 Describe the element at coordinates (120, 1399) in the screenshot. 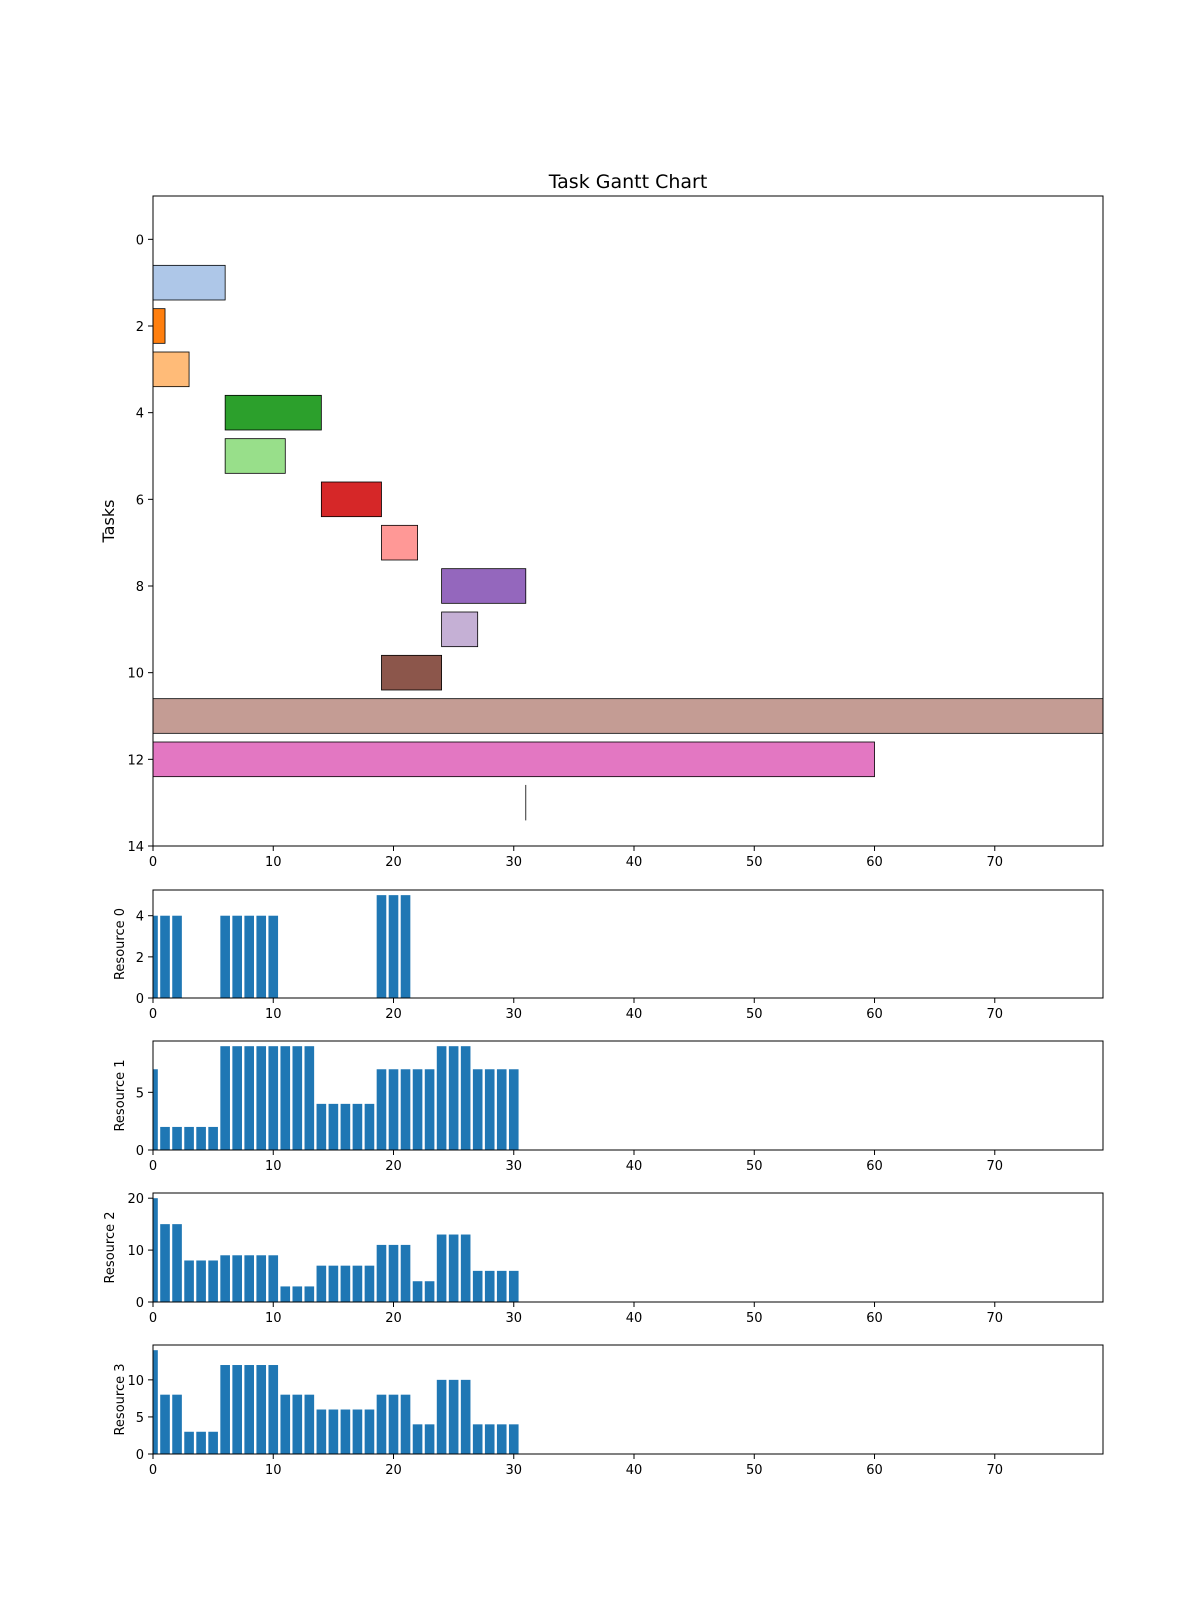

I see `y-axis-label: Resource 3` at that location.